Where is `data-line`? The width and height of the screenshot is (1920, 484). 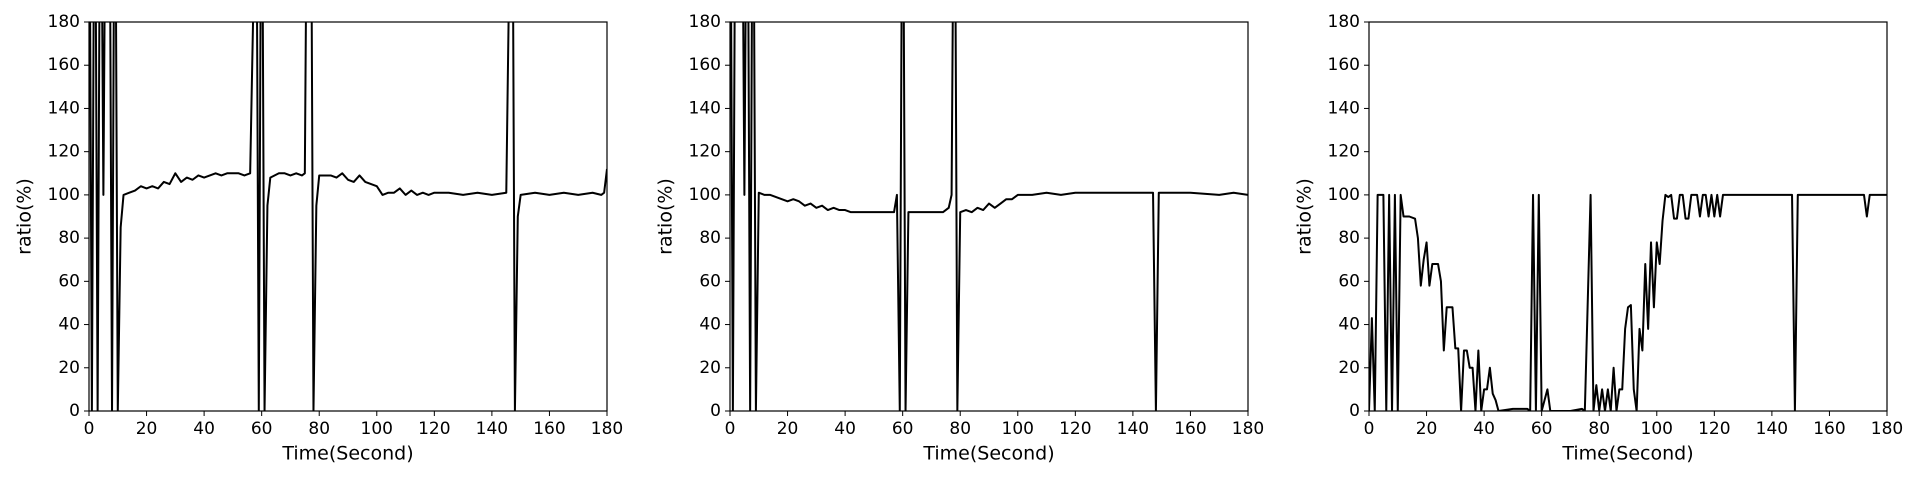 data-line is located at coordinates (1628, 302).